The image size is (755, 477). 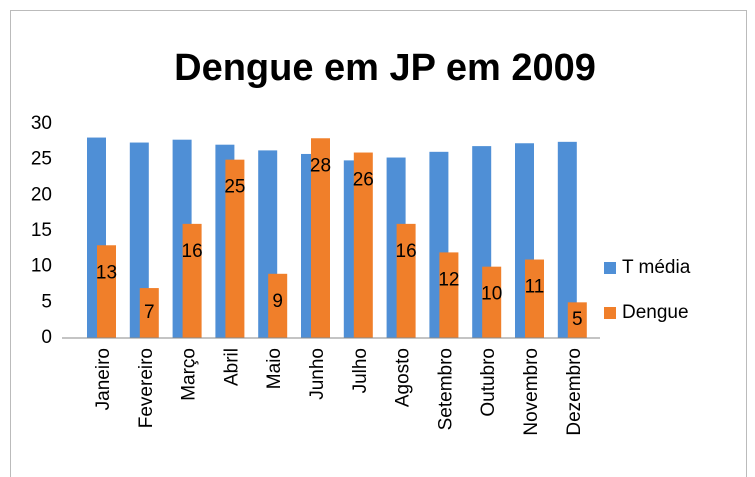 I want to click on y-tick-label: 5, so click(x=46, y=301).